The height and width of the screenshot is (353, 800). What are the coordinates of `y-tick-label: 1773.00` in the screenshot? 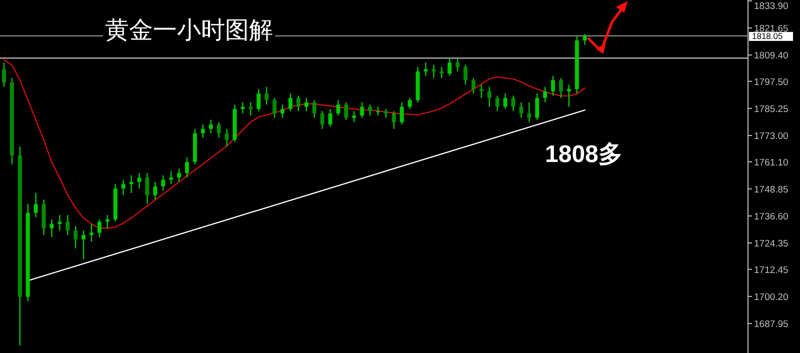 It's located at (771, 136).